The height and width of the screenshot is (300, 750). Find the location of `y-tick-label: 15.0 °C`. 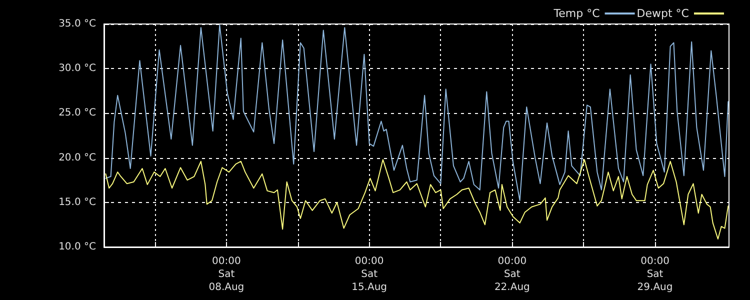

y-tick-label: 15.0 °C is located at coordinates (77, 202).